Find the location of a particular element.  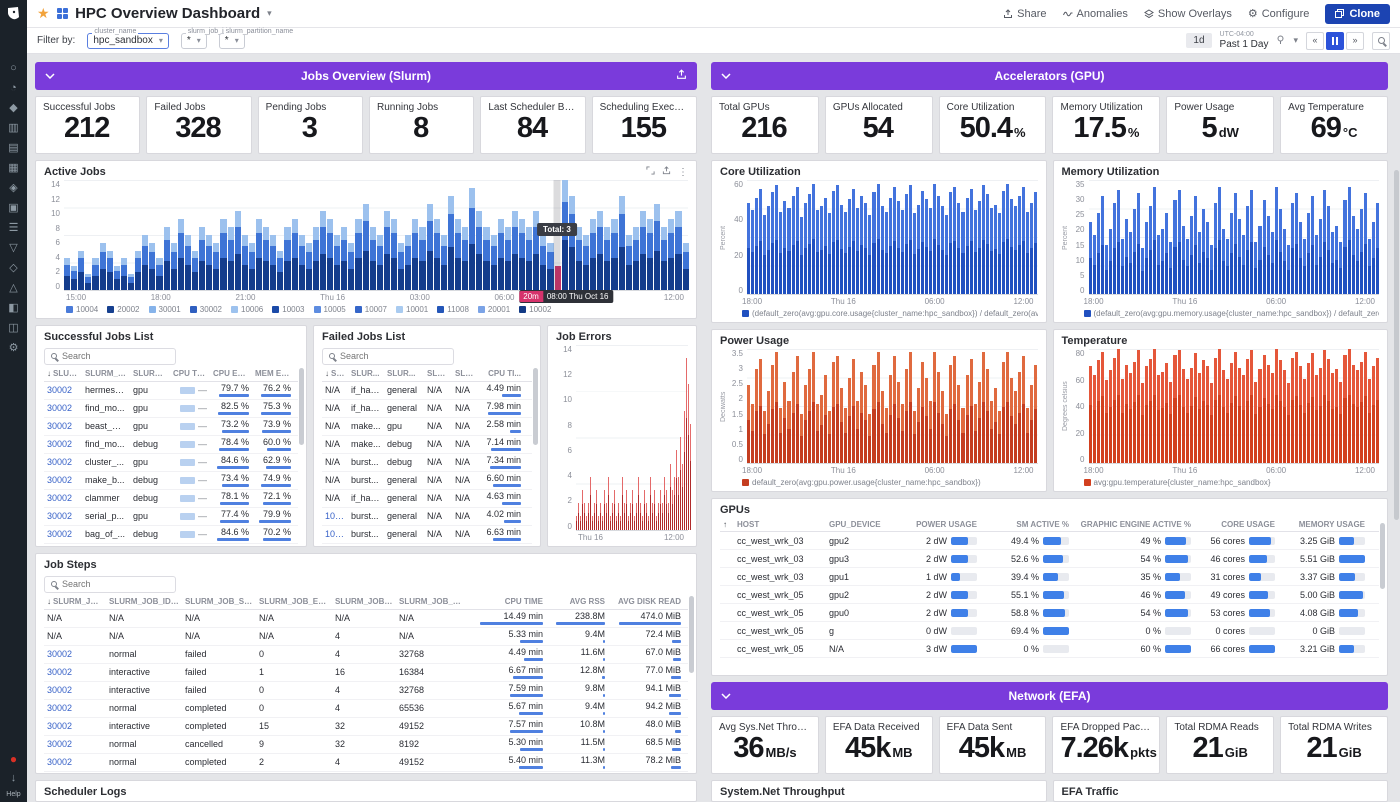

legend-item: 10002 is located at coordinates (535, 309).